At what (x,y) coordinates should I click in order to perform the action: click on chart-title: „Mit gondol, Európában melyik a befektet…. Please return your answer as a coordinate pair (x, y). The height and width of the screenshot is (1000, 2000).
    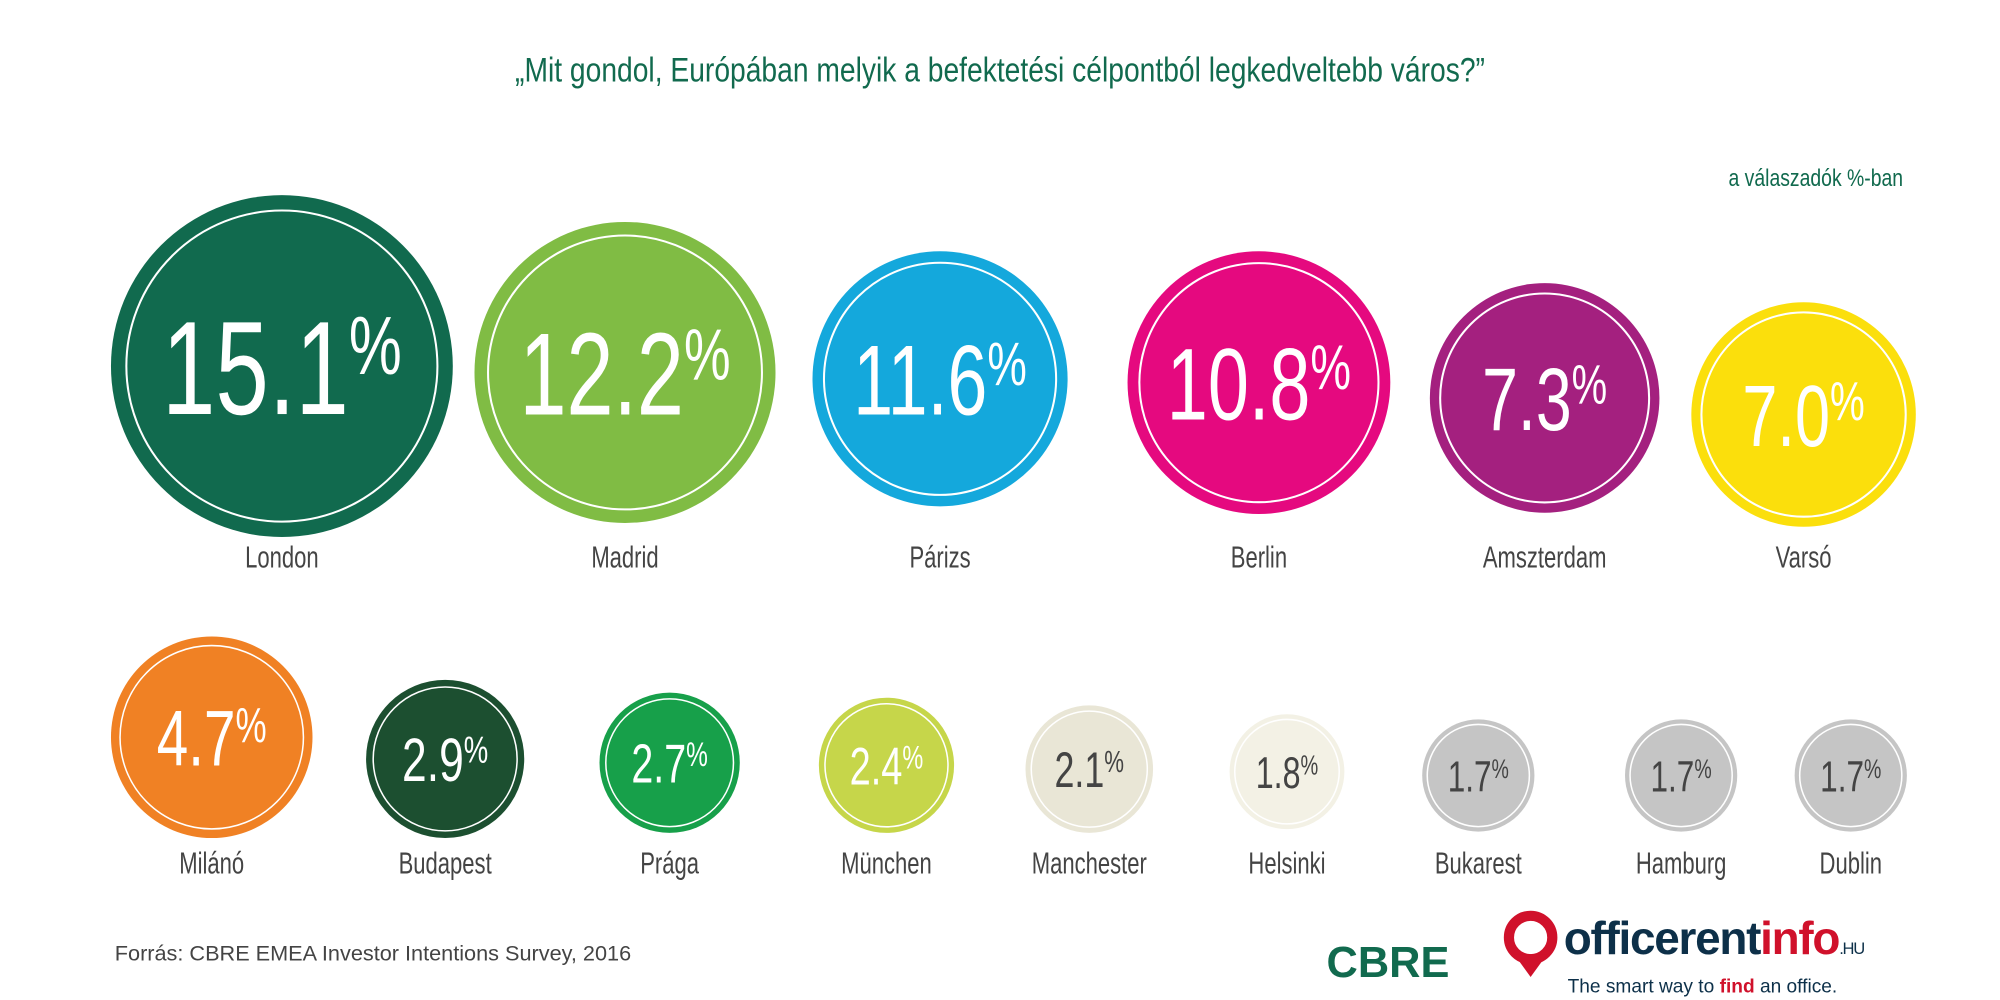
    Looking at the image, I should click on (1000, 69).